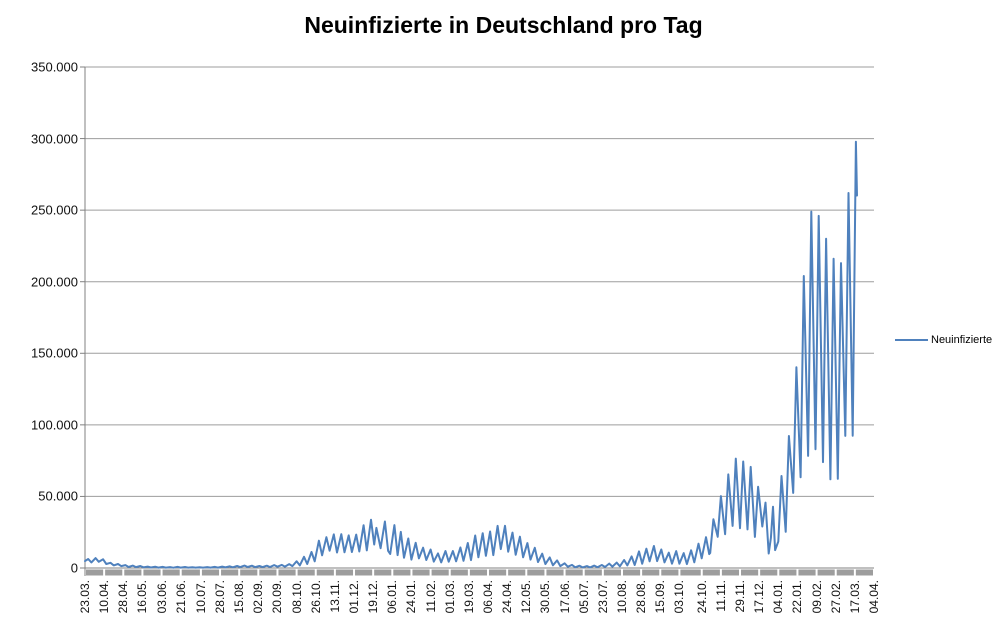  What do you see at coordinates (740, 596) in the screenshot?
I see `x-tick-label: 29.11.` at bounding box center [740, 596].